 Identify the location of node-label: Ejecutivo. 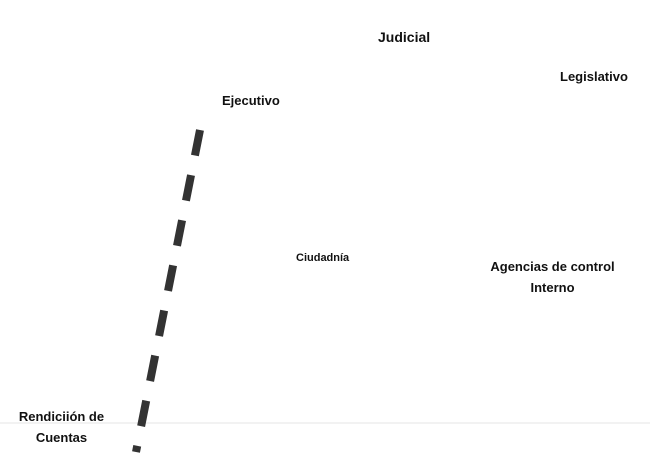
(251, 100).